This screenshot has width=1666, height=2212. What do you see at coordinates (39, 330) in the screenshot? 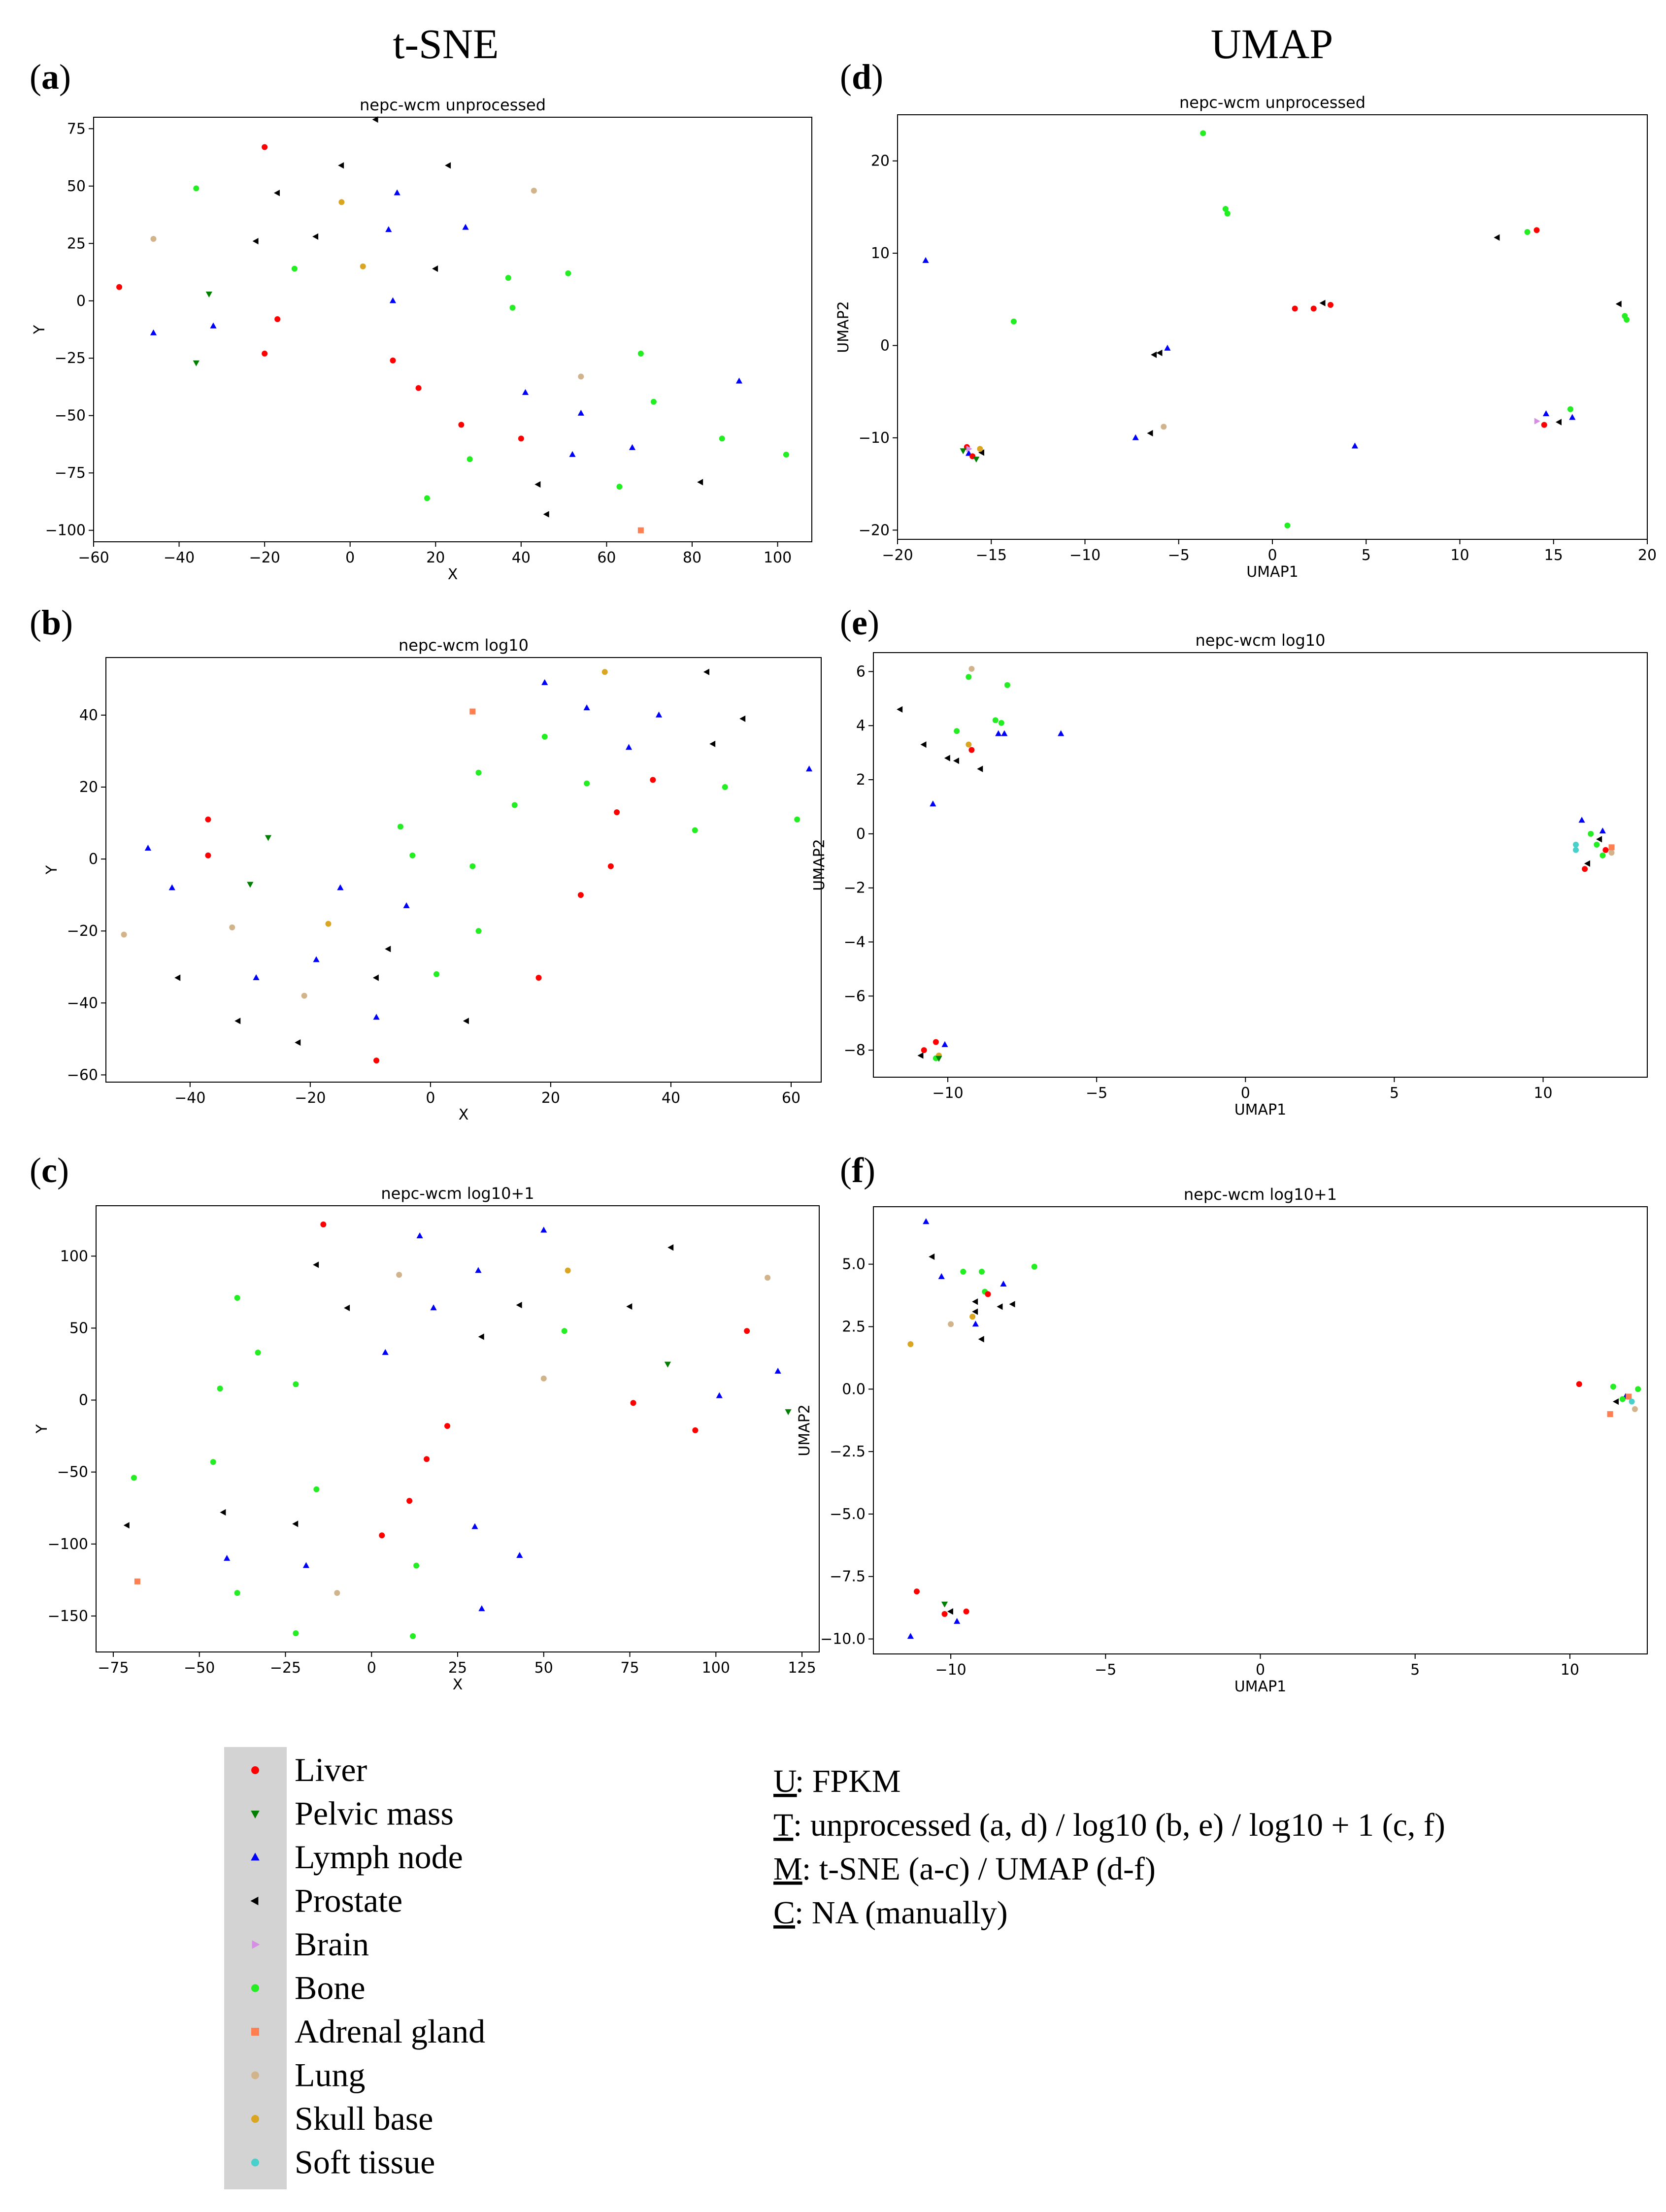
I see `y-axis-label-a: Y` at bounding box center [39, 330].